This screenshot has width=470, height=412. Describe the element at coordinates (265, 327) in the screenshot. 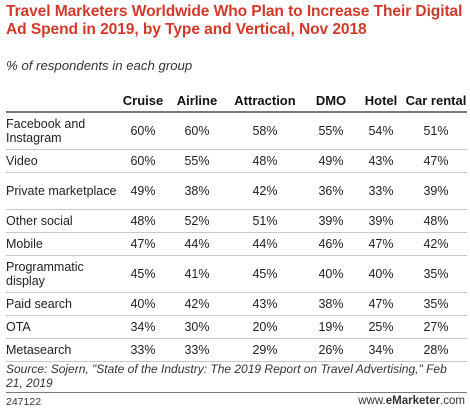

I see `table-cell: 20%` at that location.